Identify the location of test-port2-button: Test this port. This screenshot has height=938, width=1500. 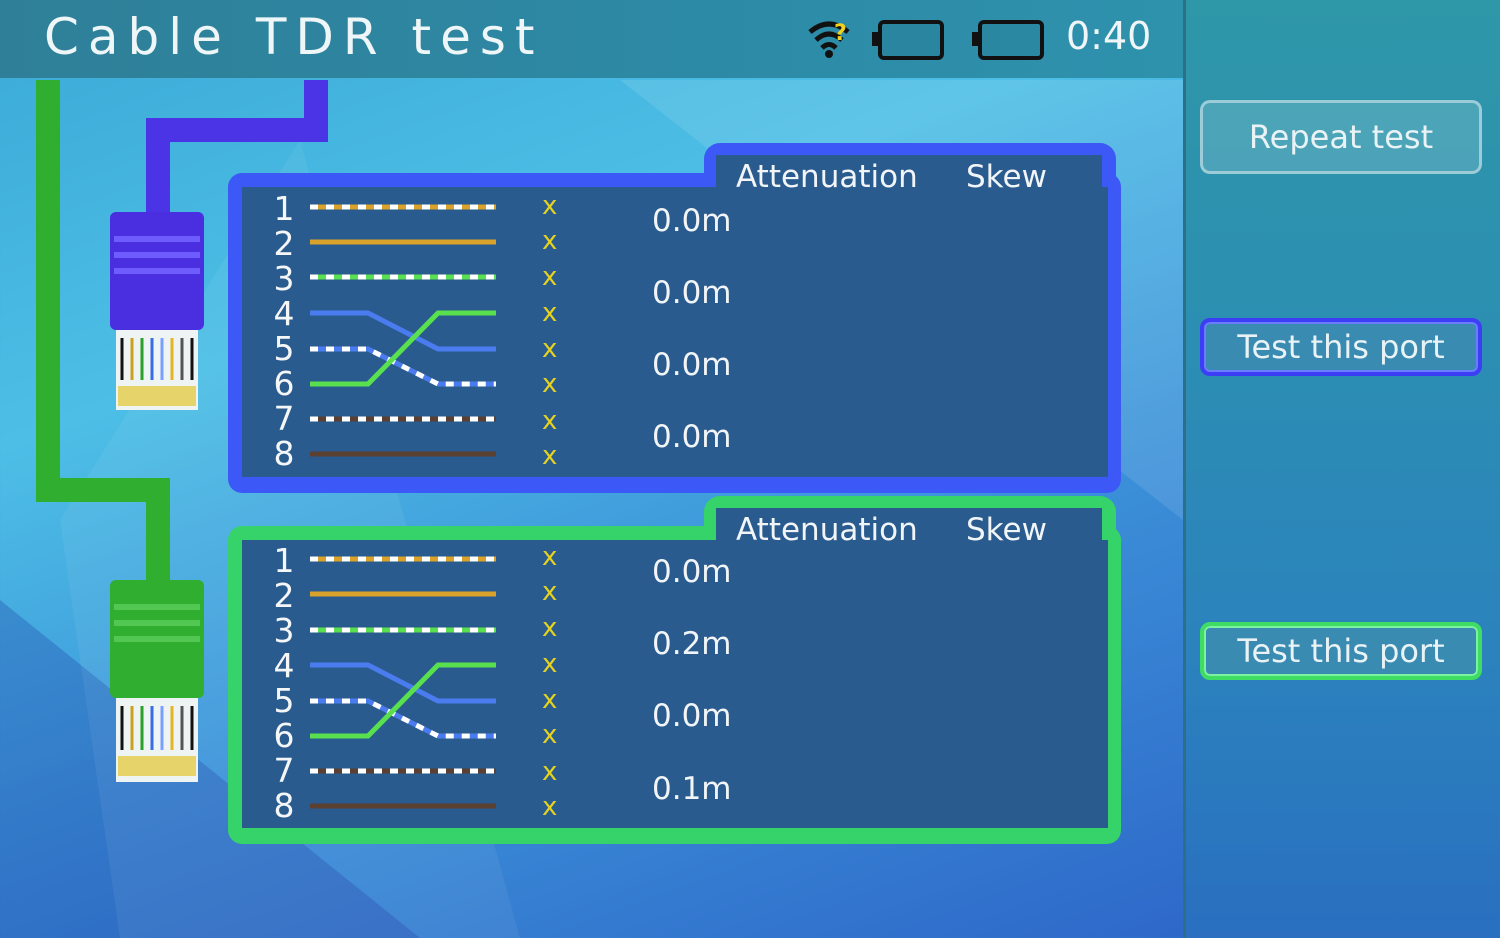
(1341, 651).